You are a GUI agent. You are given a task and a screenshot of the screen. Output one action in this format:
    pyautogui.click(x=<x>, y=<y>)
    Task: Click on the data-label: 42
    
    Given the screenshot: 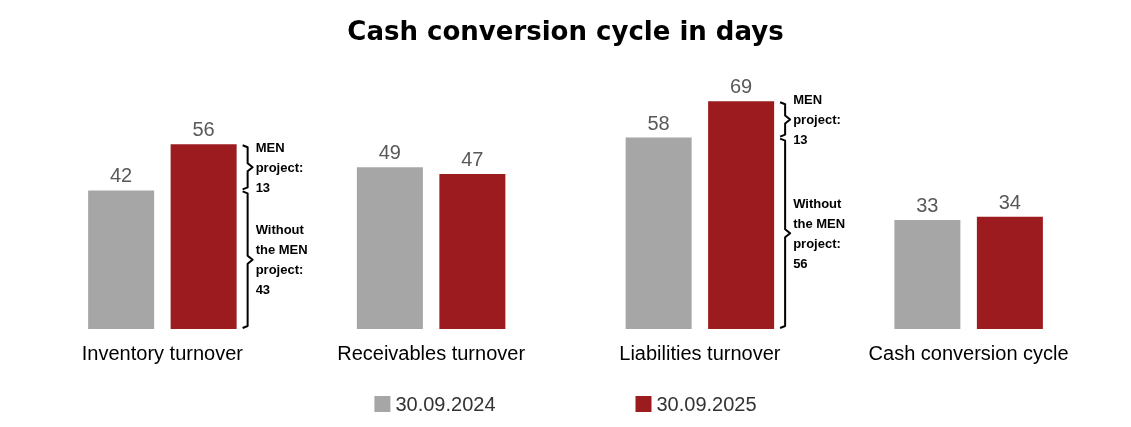 What is the action you would take?
    pyautogui.click(x=121, y=175)
    